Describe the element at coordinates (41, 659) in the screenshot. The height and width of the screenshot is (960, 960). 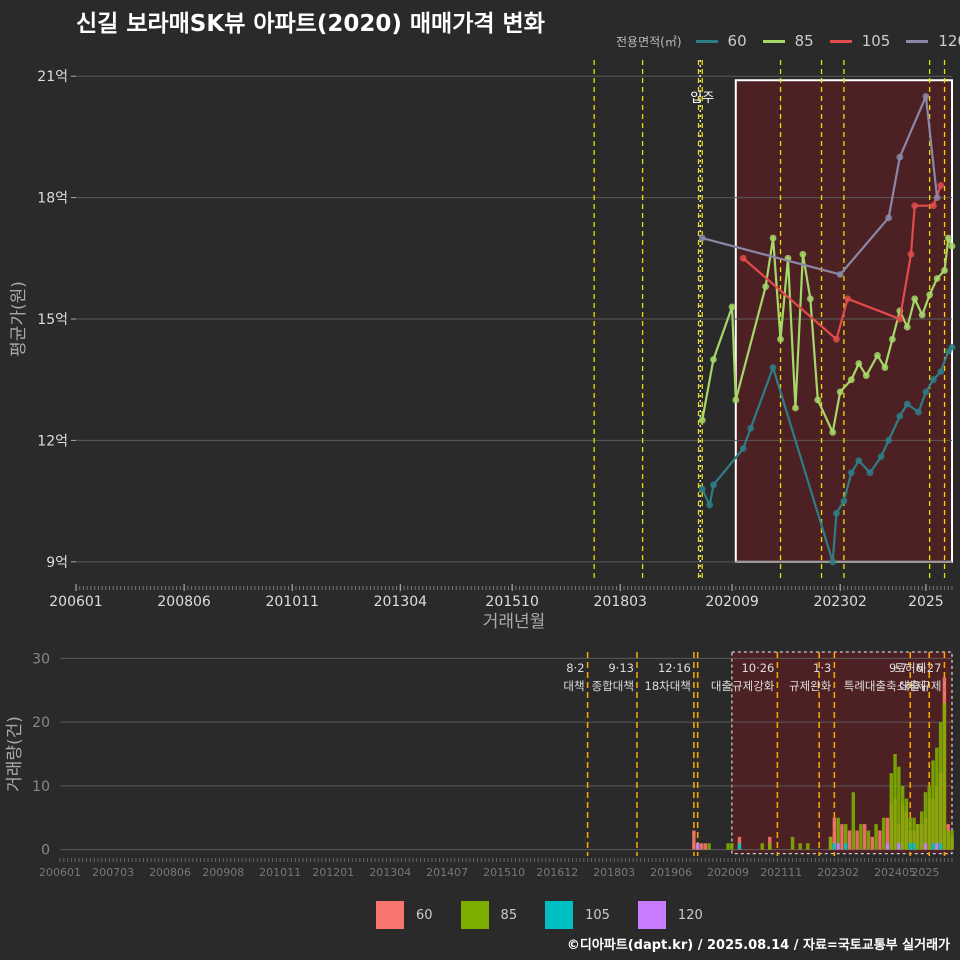
I see `bar-y-tick-label: 30` at that location.